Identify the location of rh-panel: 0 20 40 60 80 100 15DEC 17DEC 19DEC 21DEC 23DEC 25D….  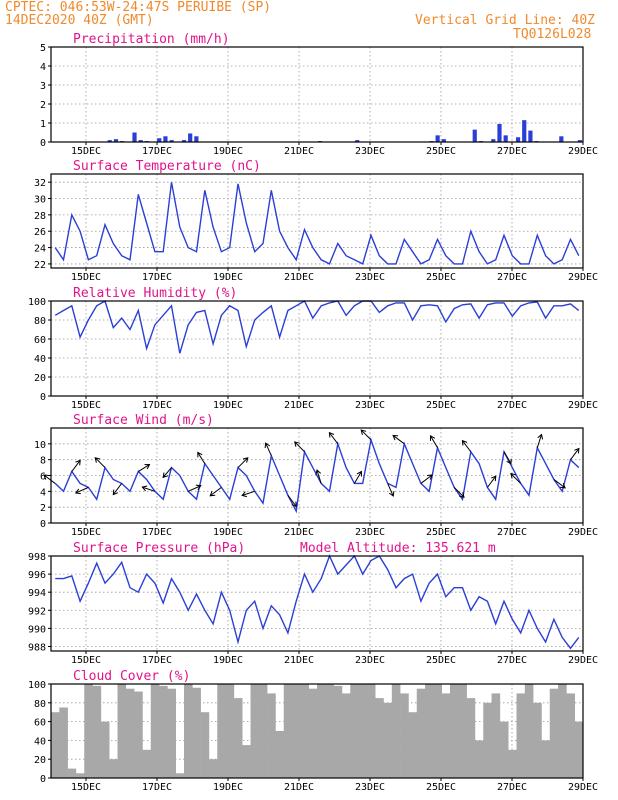
(313, 348).